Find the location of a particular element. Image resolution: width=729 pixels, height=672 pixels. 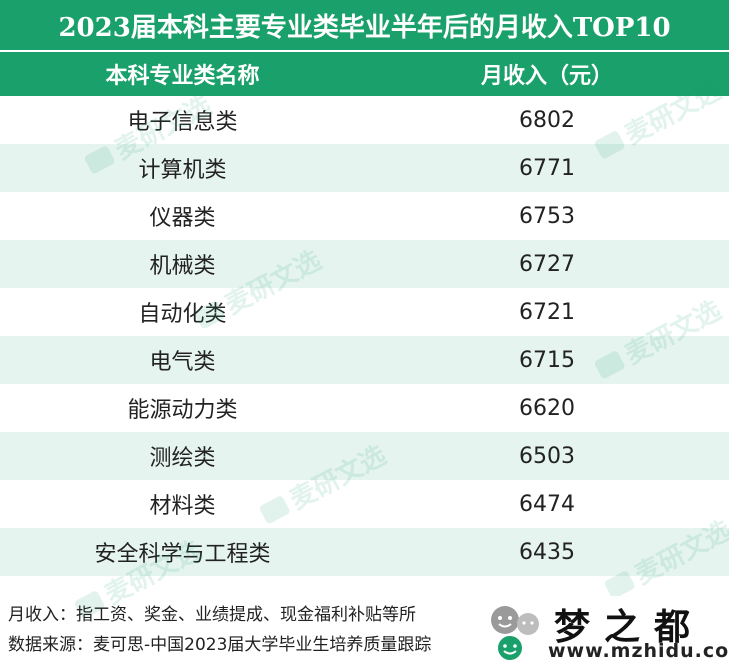

major-name: 电子信息类 is located at coordinates (182, 122).